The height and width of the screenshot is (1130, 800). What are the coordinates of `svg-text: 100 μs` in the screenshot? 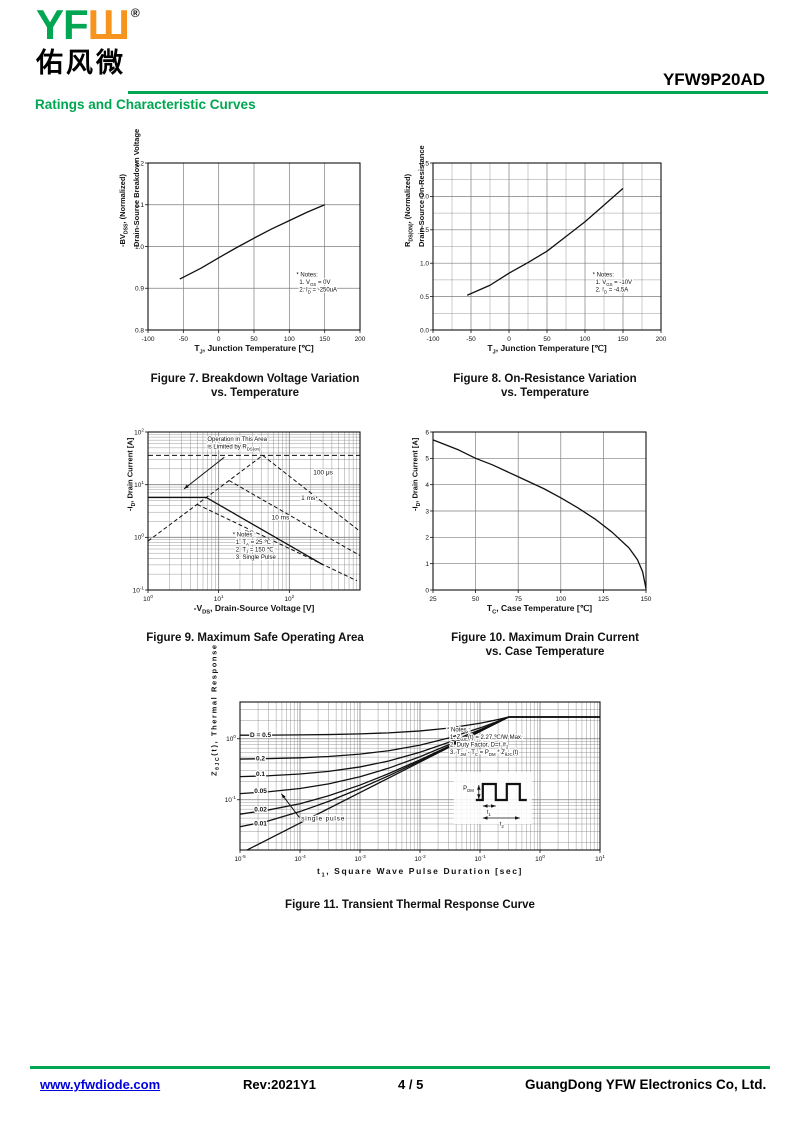 It's located at (323, 473).